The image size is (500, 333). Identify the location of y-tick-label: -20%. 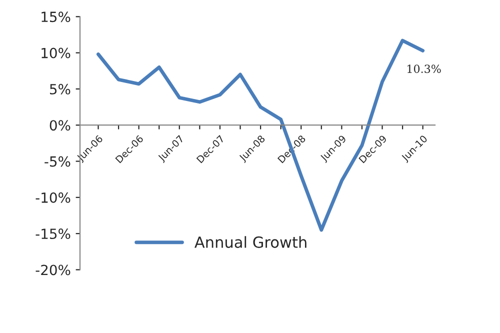
(53, 270).